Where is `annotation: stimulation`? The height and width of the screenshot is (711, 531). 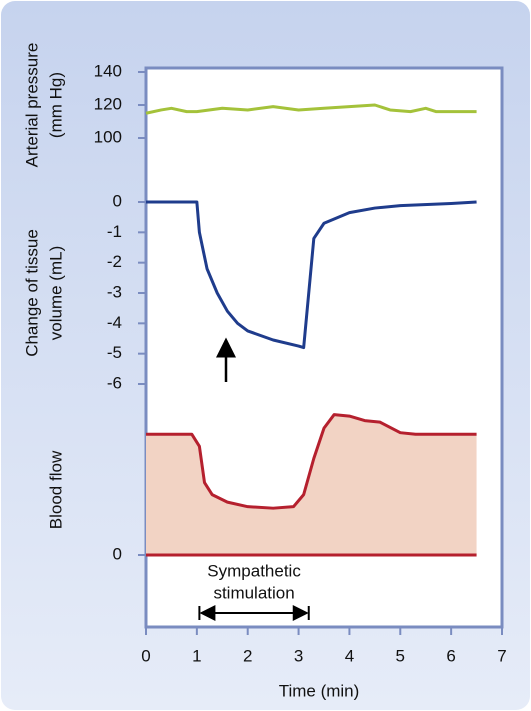
annotation: stimulation is located at coordinates (253, 592).